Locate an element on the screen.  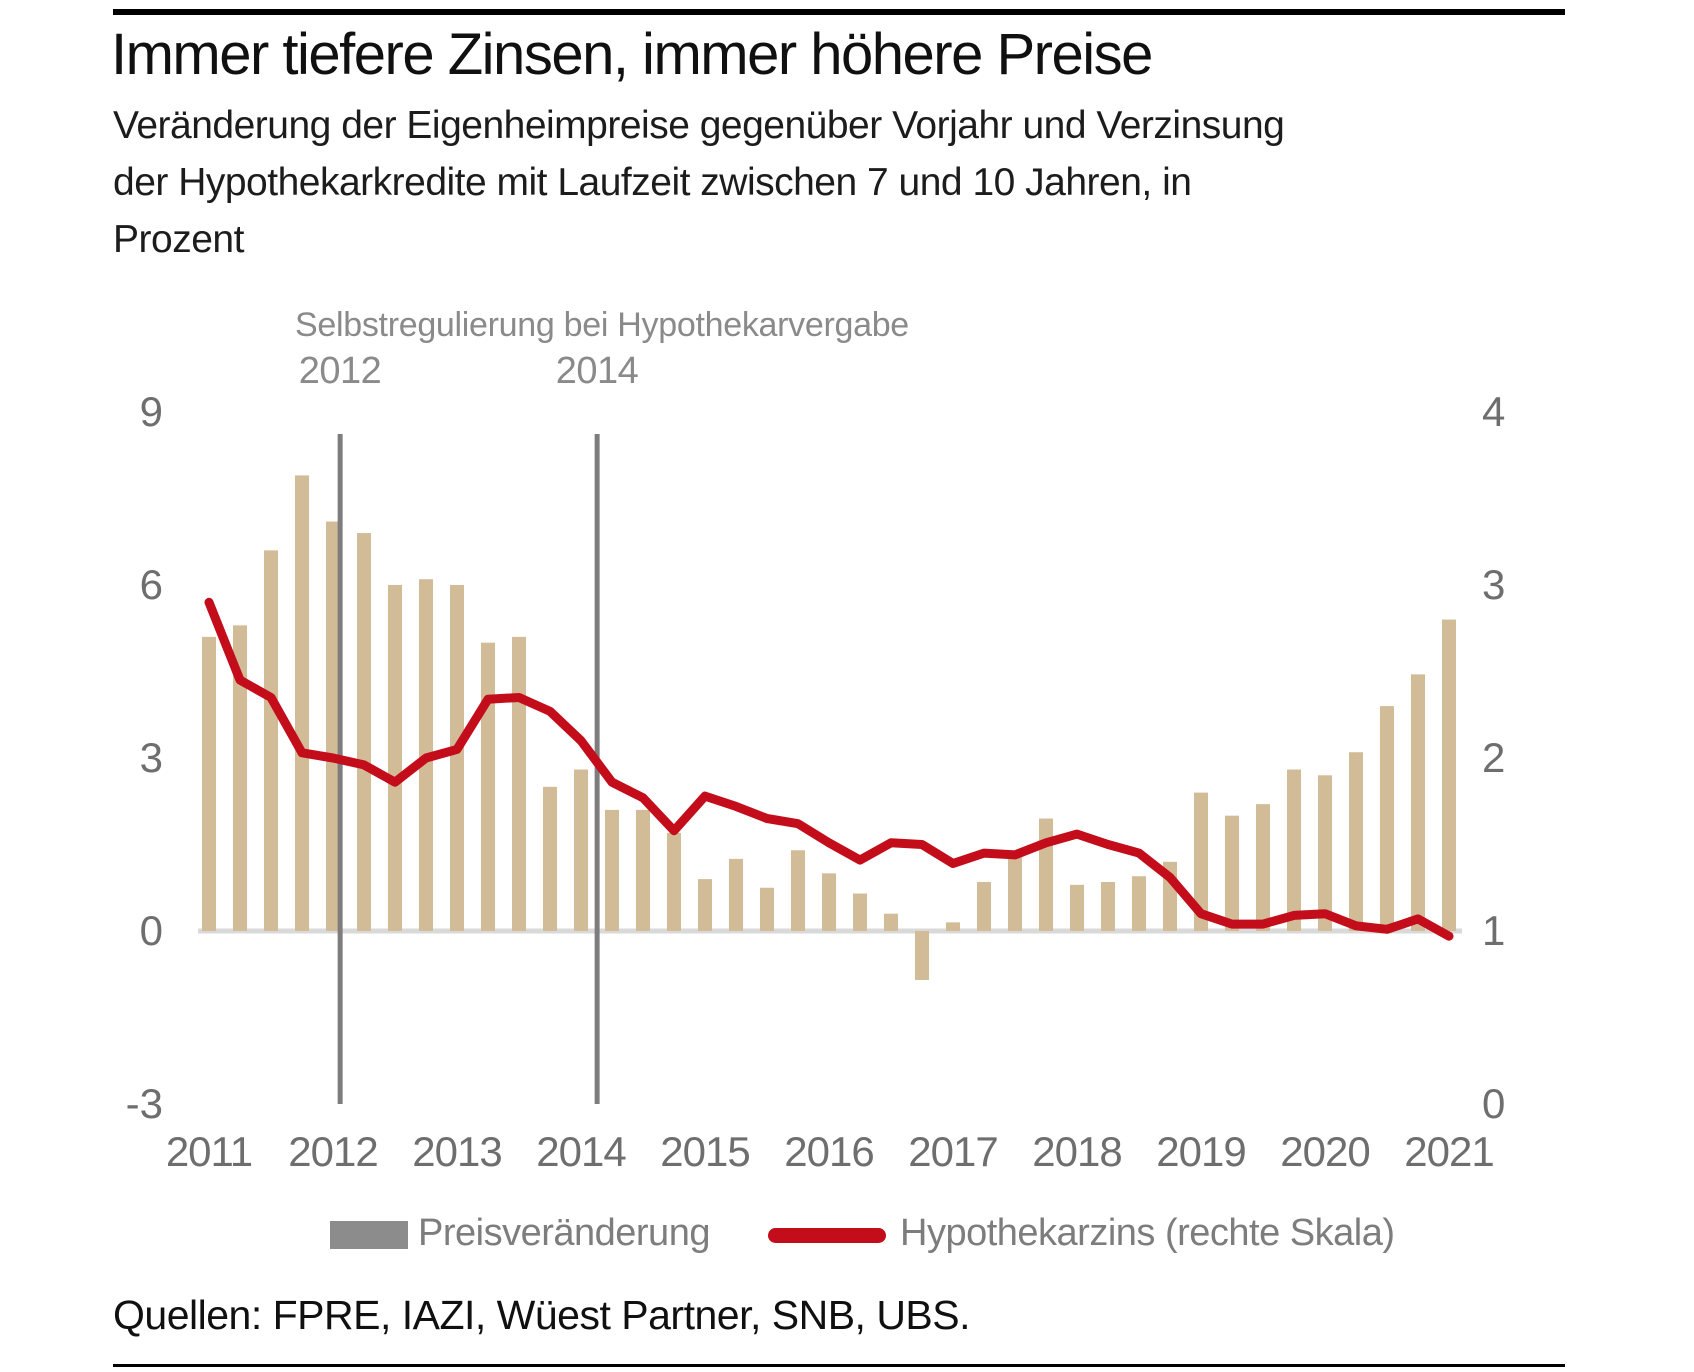
legend-line-label: Hypothekarzins (rechte Skala) is located at coordinates (1147, 1233).